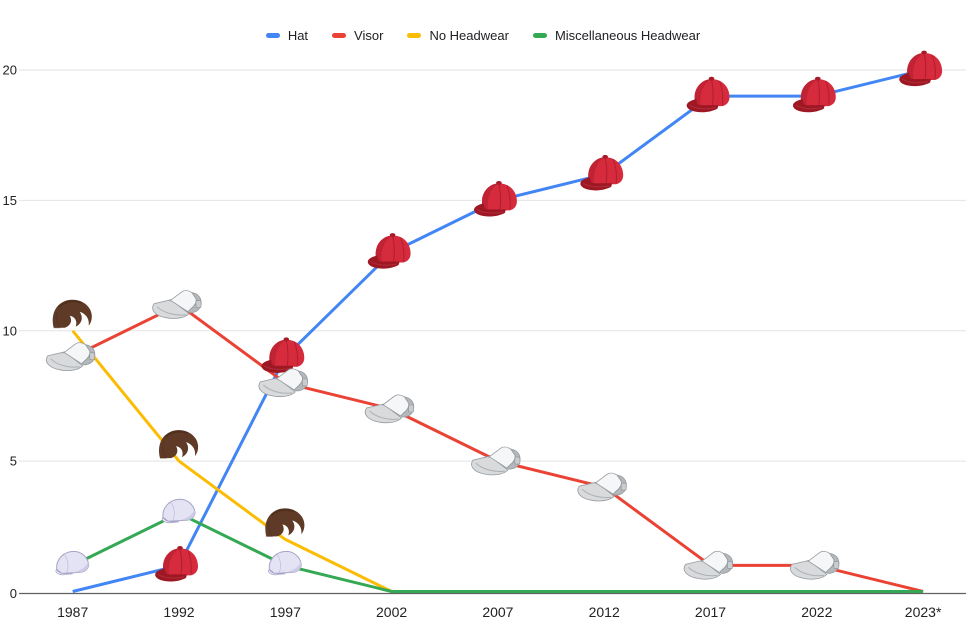  Describe the element at coordinates (391, 612) in the screenshot. I see `x-tick-label-2002: 2002` at that location.